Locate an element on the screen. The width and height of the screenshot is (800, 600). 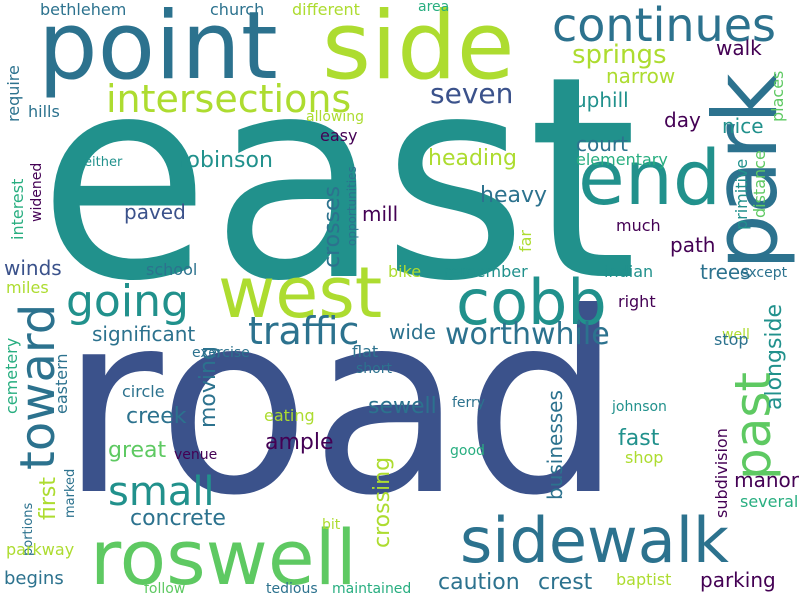
word-except: except is located at coordinates (764, 273).